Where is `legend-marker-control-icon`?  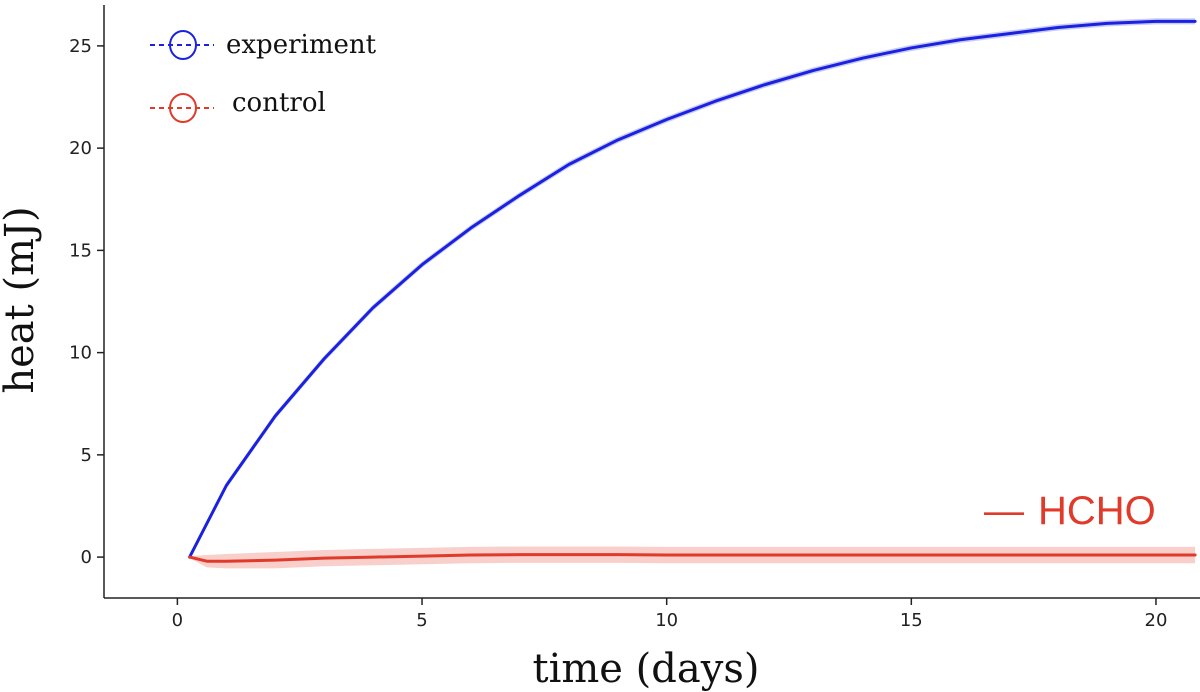
legend-marker-control-icon is located at coordinates (183, 108).